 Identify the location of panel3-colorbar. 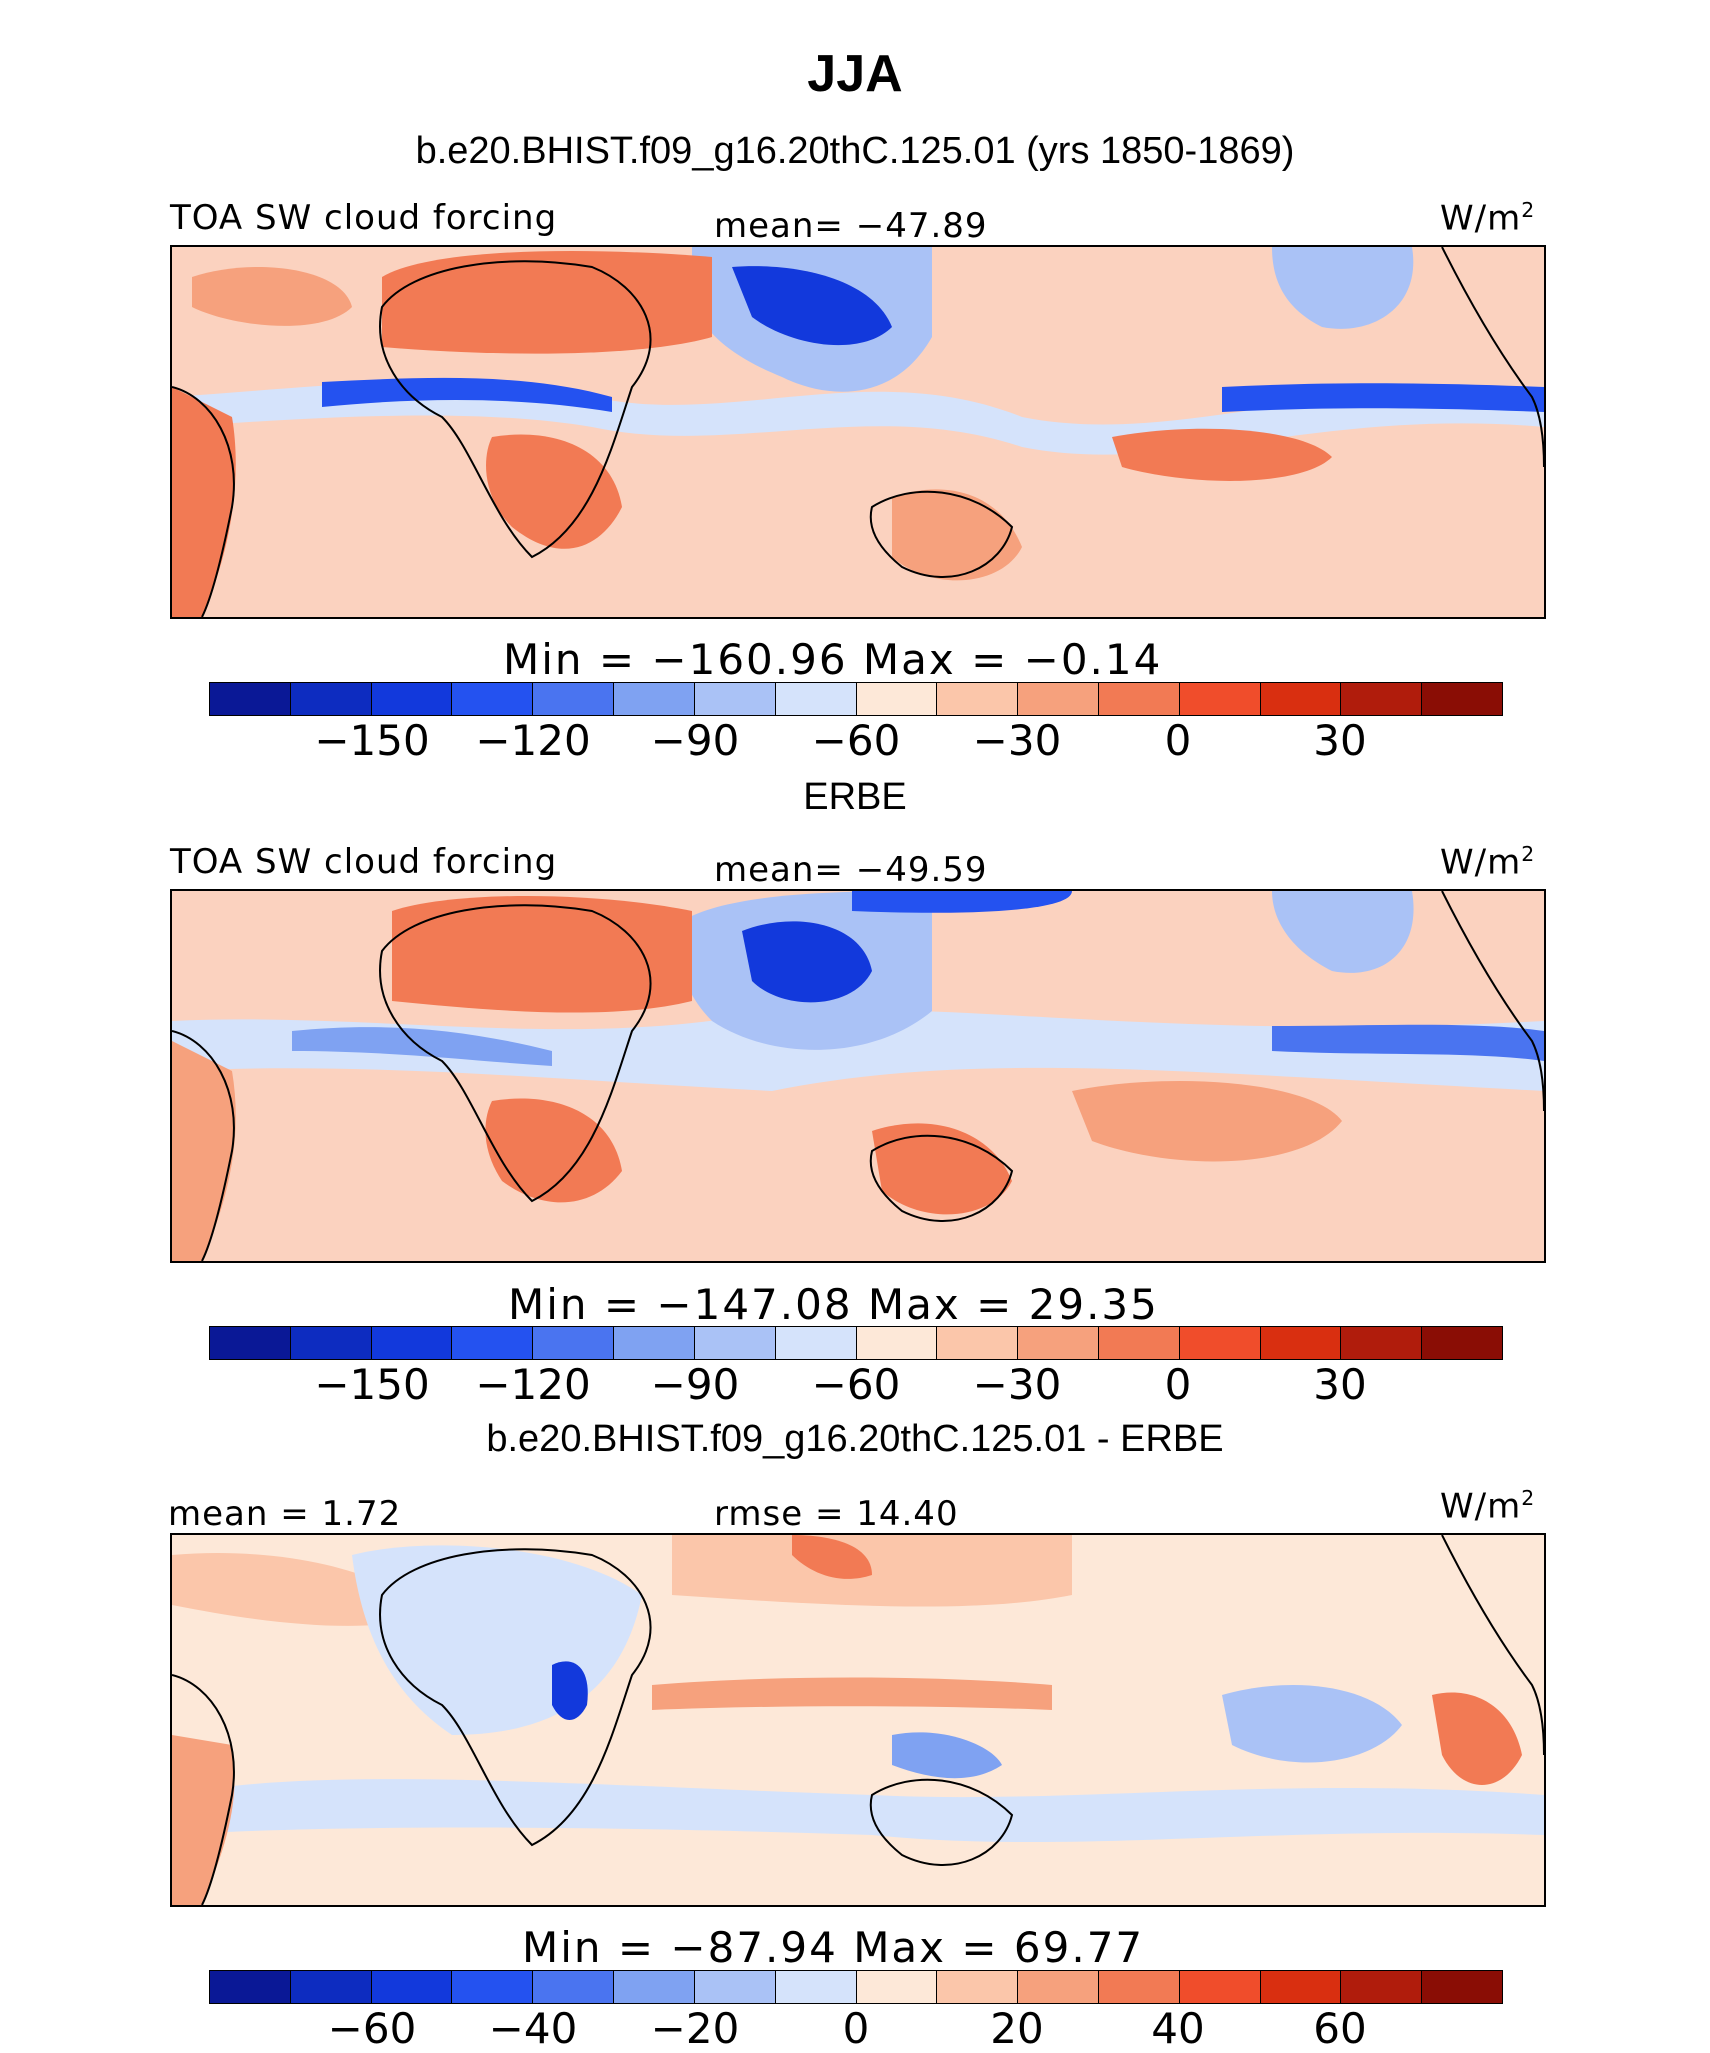
(856, 1987).